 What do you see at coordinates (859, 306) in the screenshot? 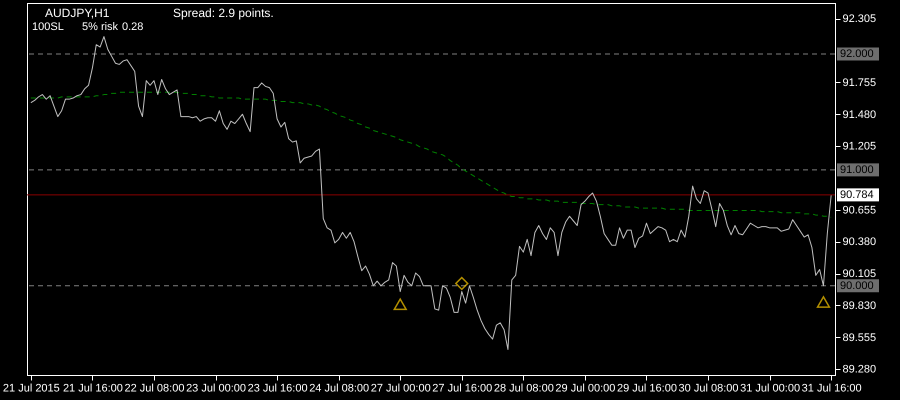
I see `y-tick-label: 89.830` at bounding box center [859, 306].